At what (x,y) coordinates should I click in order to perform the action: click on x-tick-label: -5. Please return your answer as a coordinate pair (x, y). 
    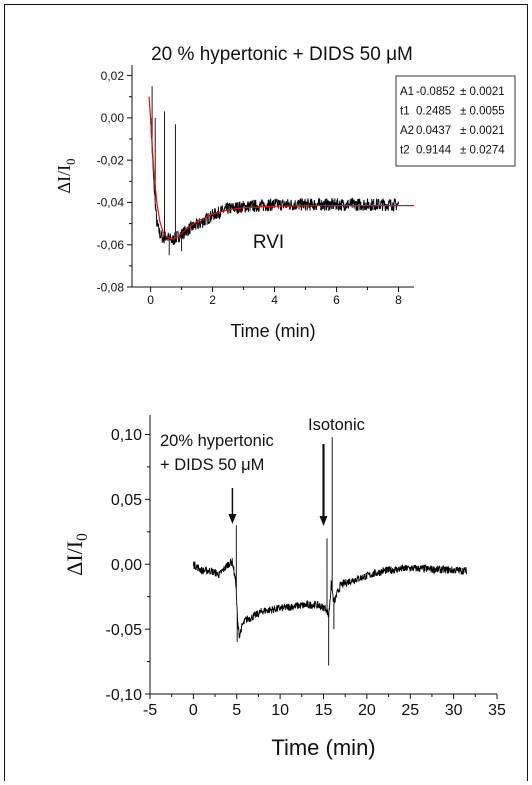
    Looking at the image, I should click on (150, 710).